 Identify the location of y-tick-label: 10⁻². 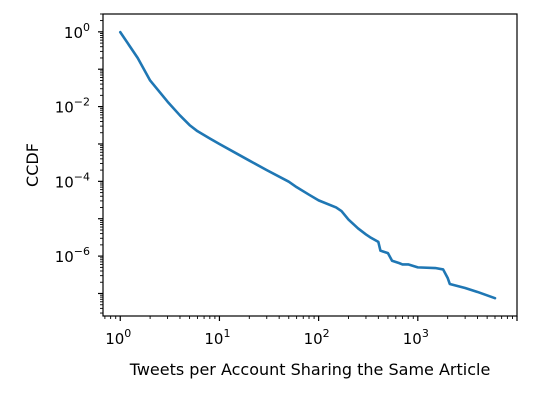
(72, 106).